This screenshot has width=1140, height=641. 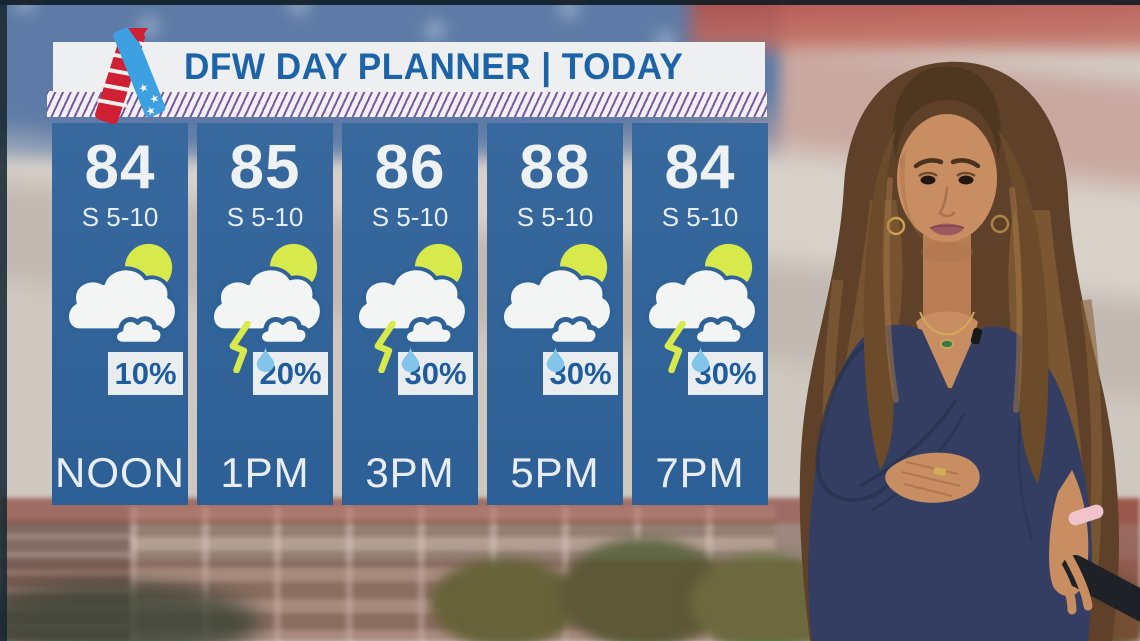 What do you see at coordinates (700, 472) in the screenshot?
I see `time-label: 7PM` at bounding box center [700, 472].